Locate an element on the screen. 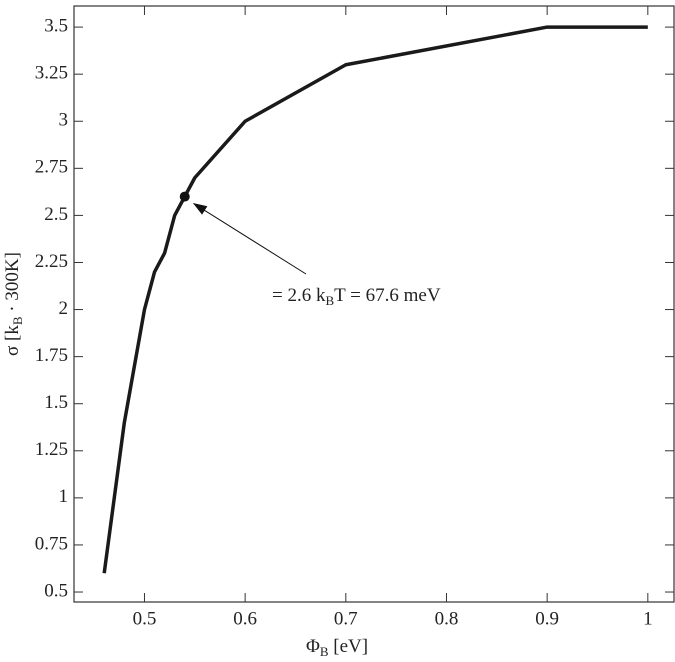  y-axis-label: σ [kB · 300K] is located at coordinates (13, 304).